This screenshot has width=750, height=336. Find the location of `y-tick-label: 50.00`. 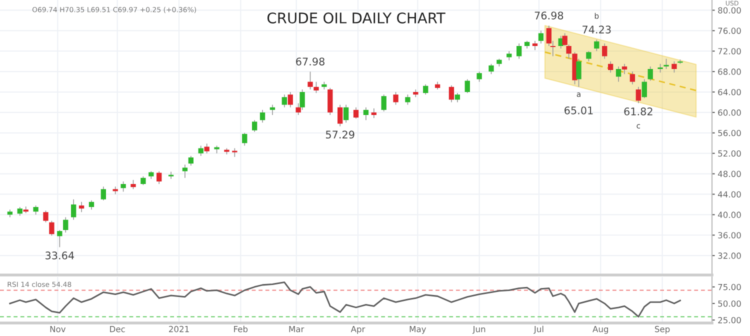

y-tick-label: 50.00 is located at coordinates (729, 303).